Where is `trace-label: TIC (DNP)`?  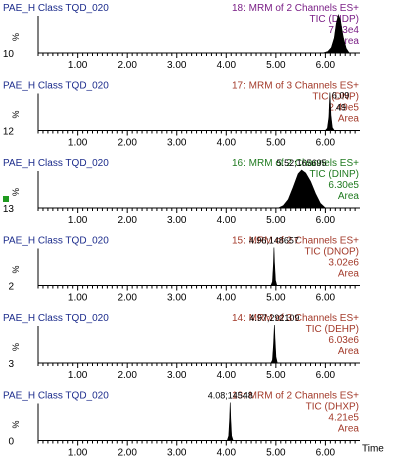
trace-label: TIC (DNP) is located at coordinates (335, 97).